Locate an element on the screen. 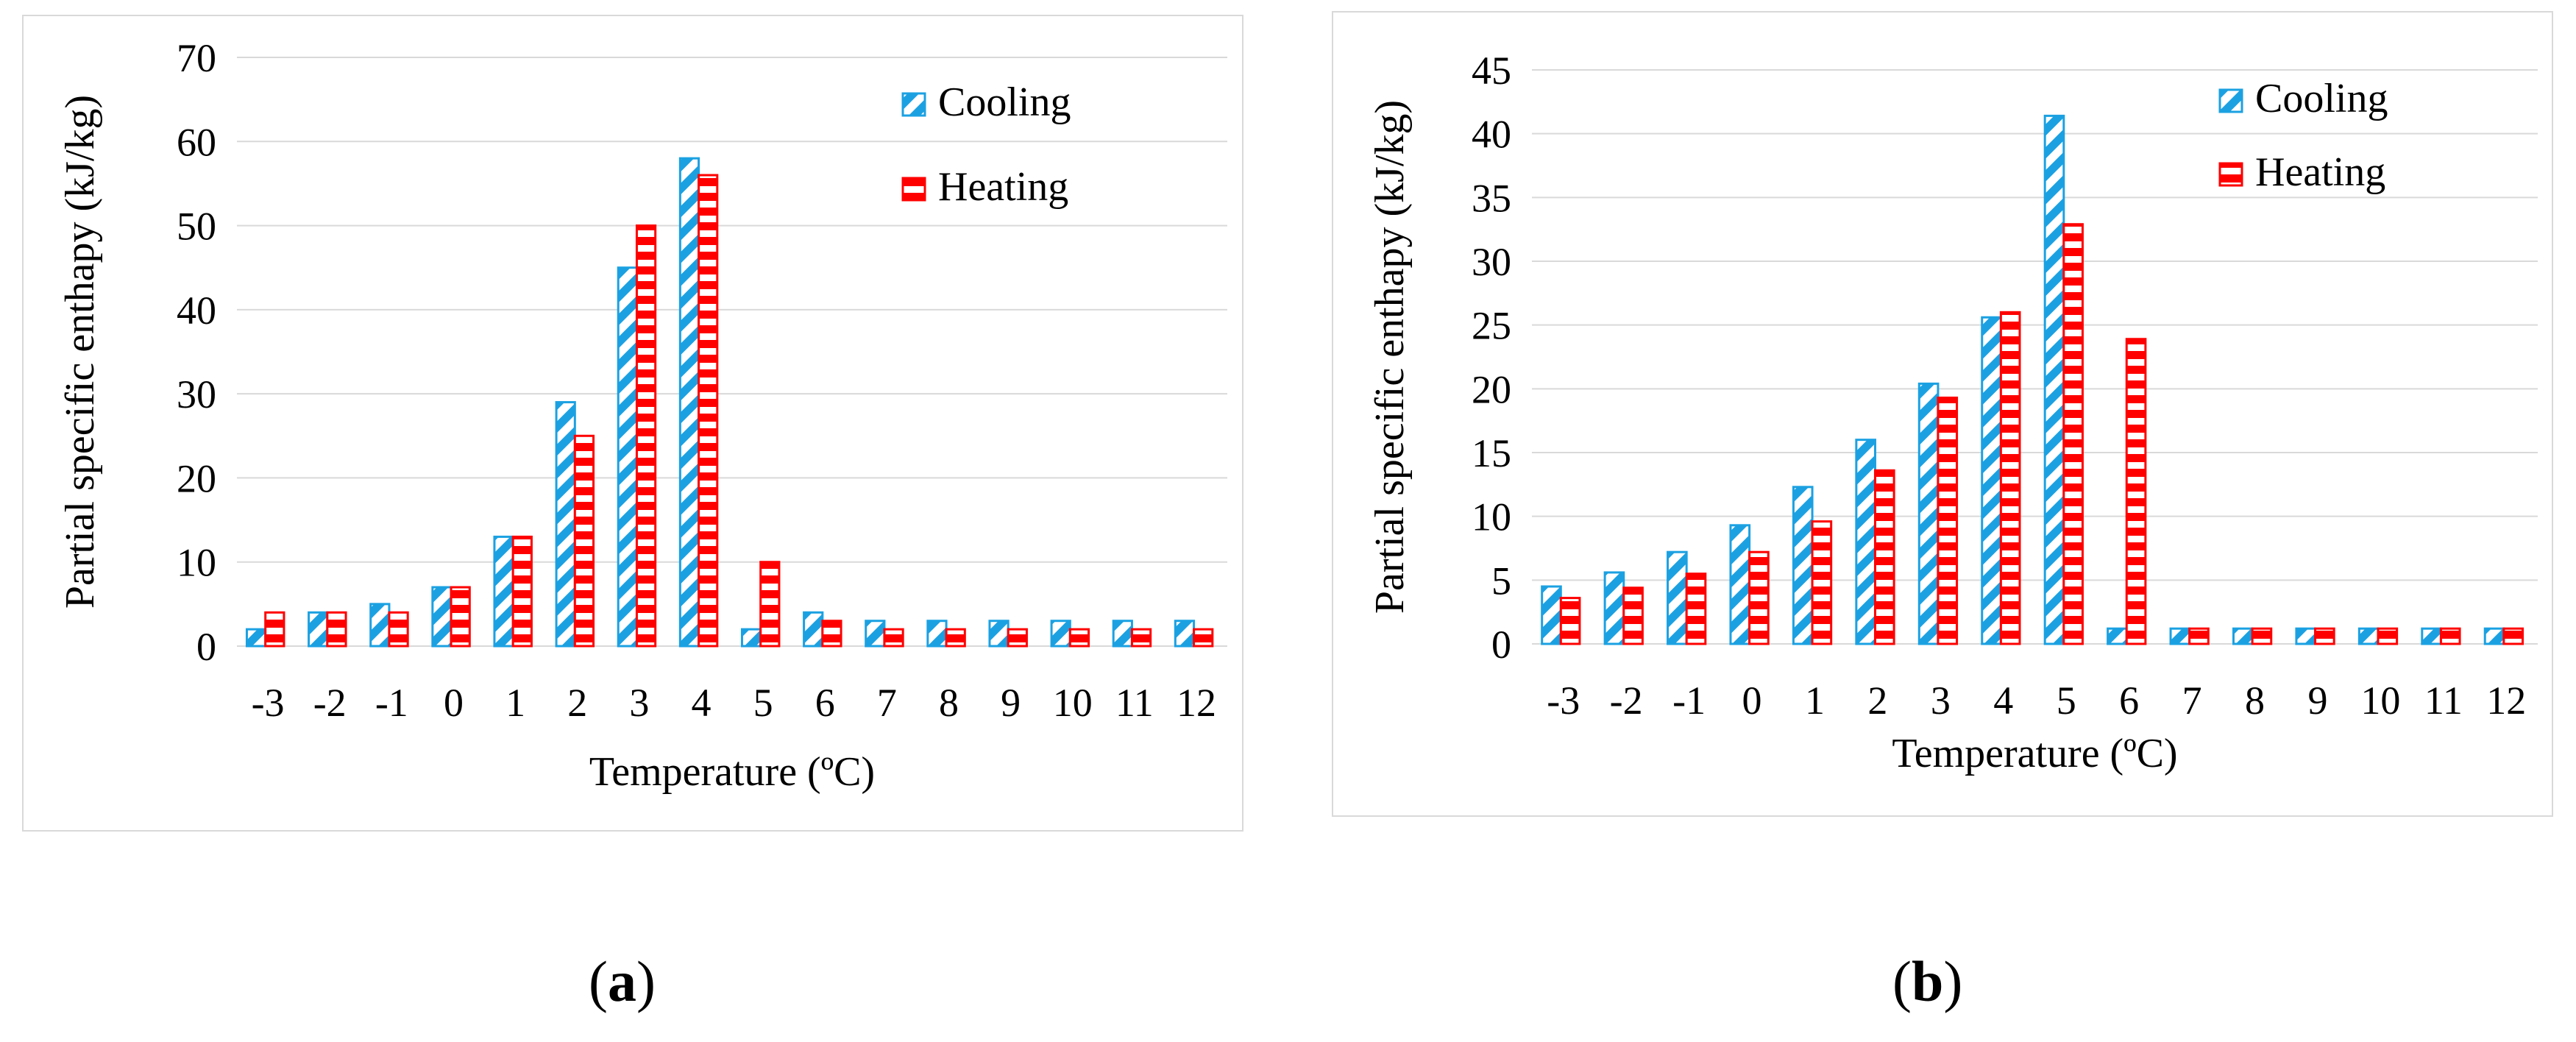 Image resolution: width=2576 pixels, height=1042 pixels. y-tick-label: 60 is located at coordinates (196, 142).